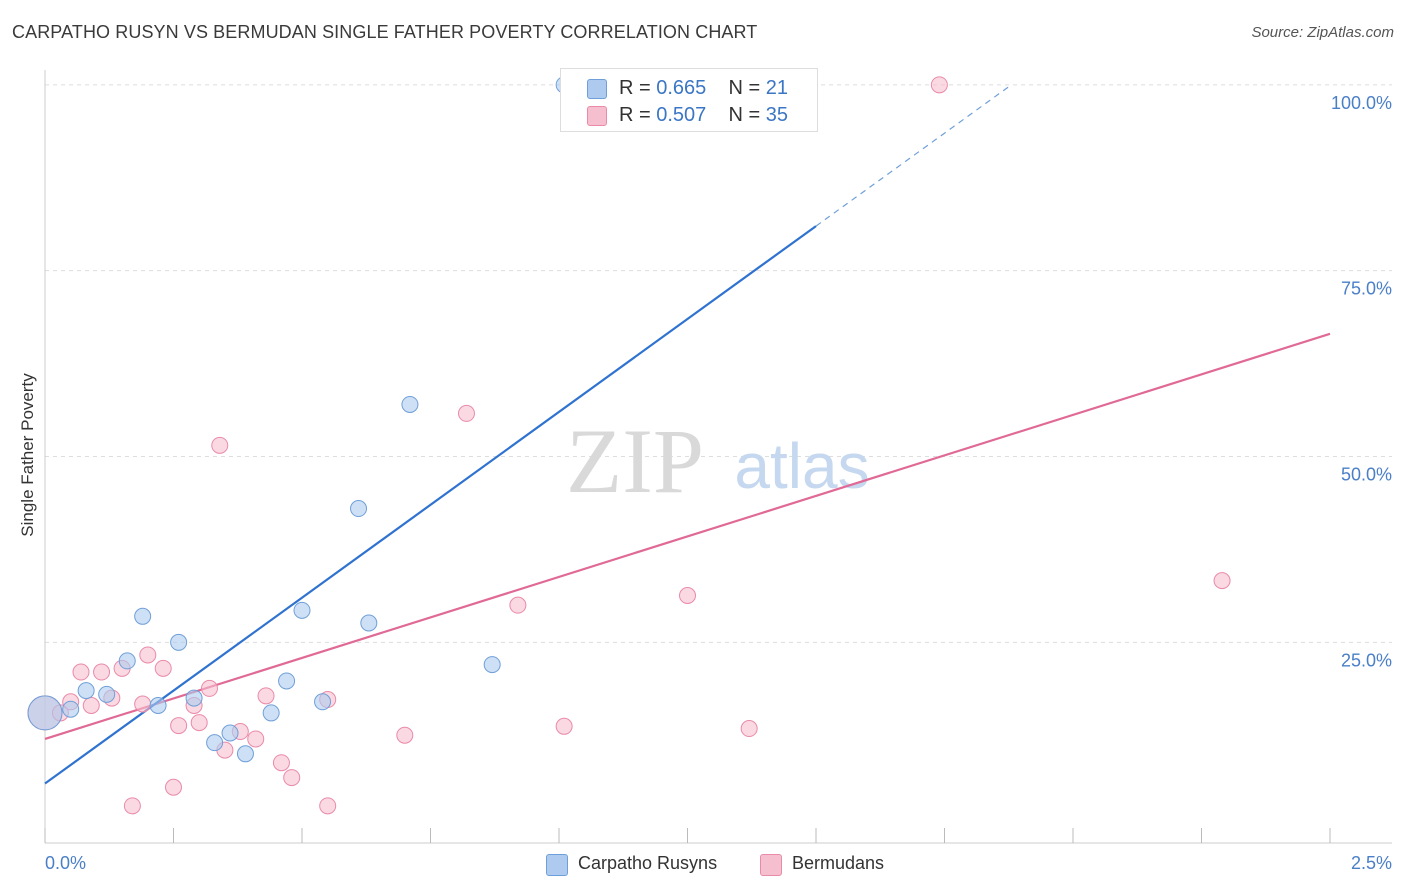 This screenshot has width=1406, height=892. What do you see at coordinates (801, 466) in the screenshot?
I see `watermark-atlas: atlas` at bounding box center [801, 466].